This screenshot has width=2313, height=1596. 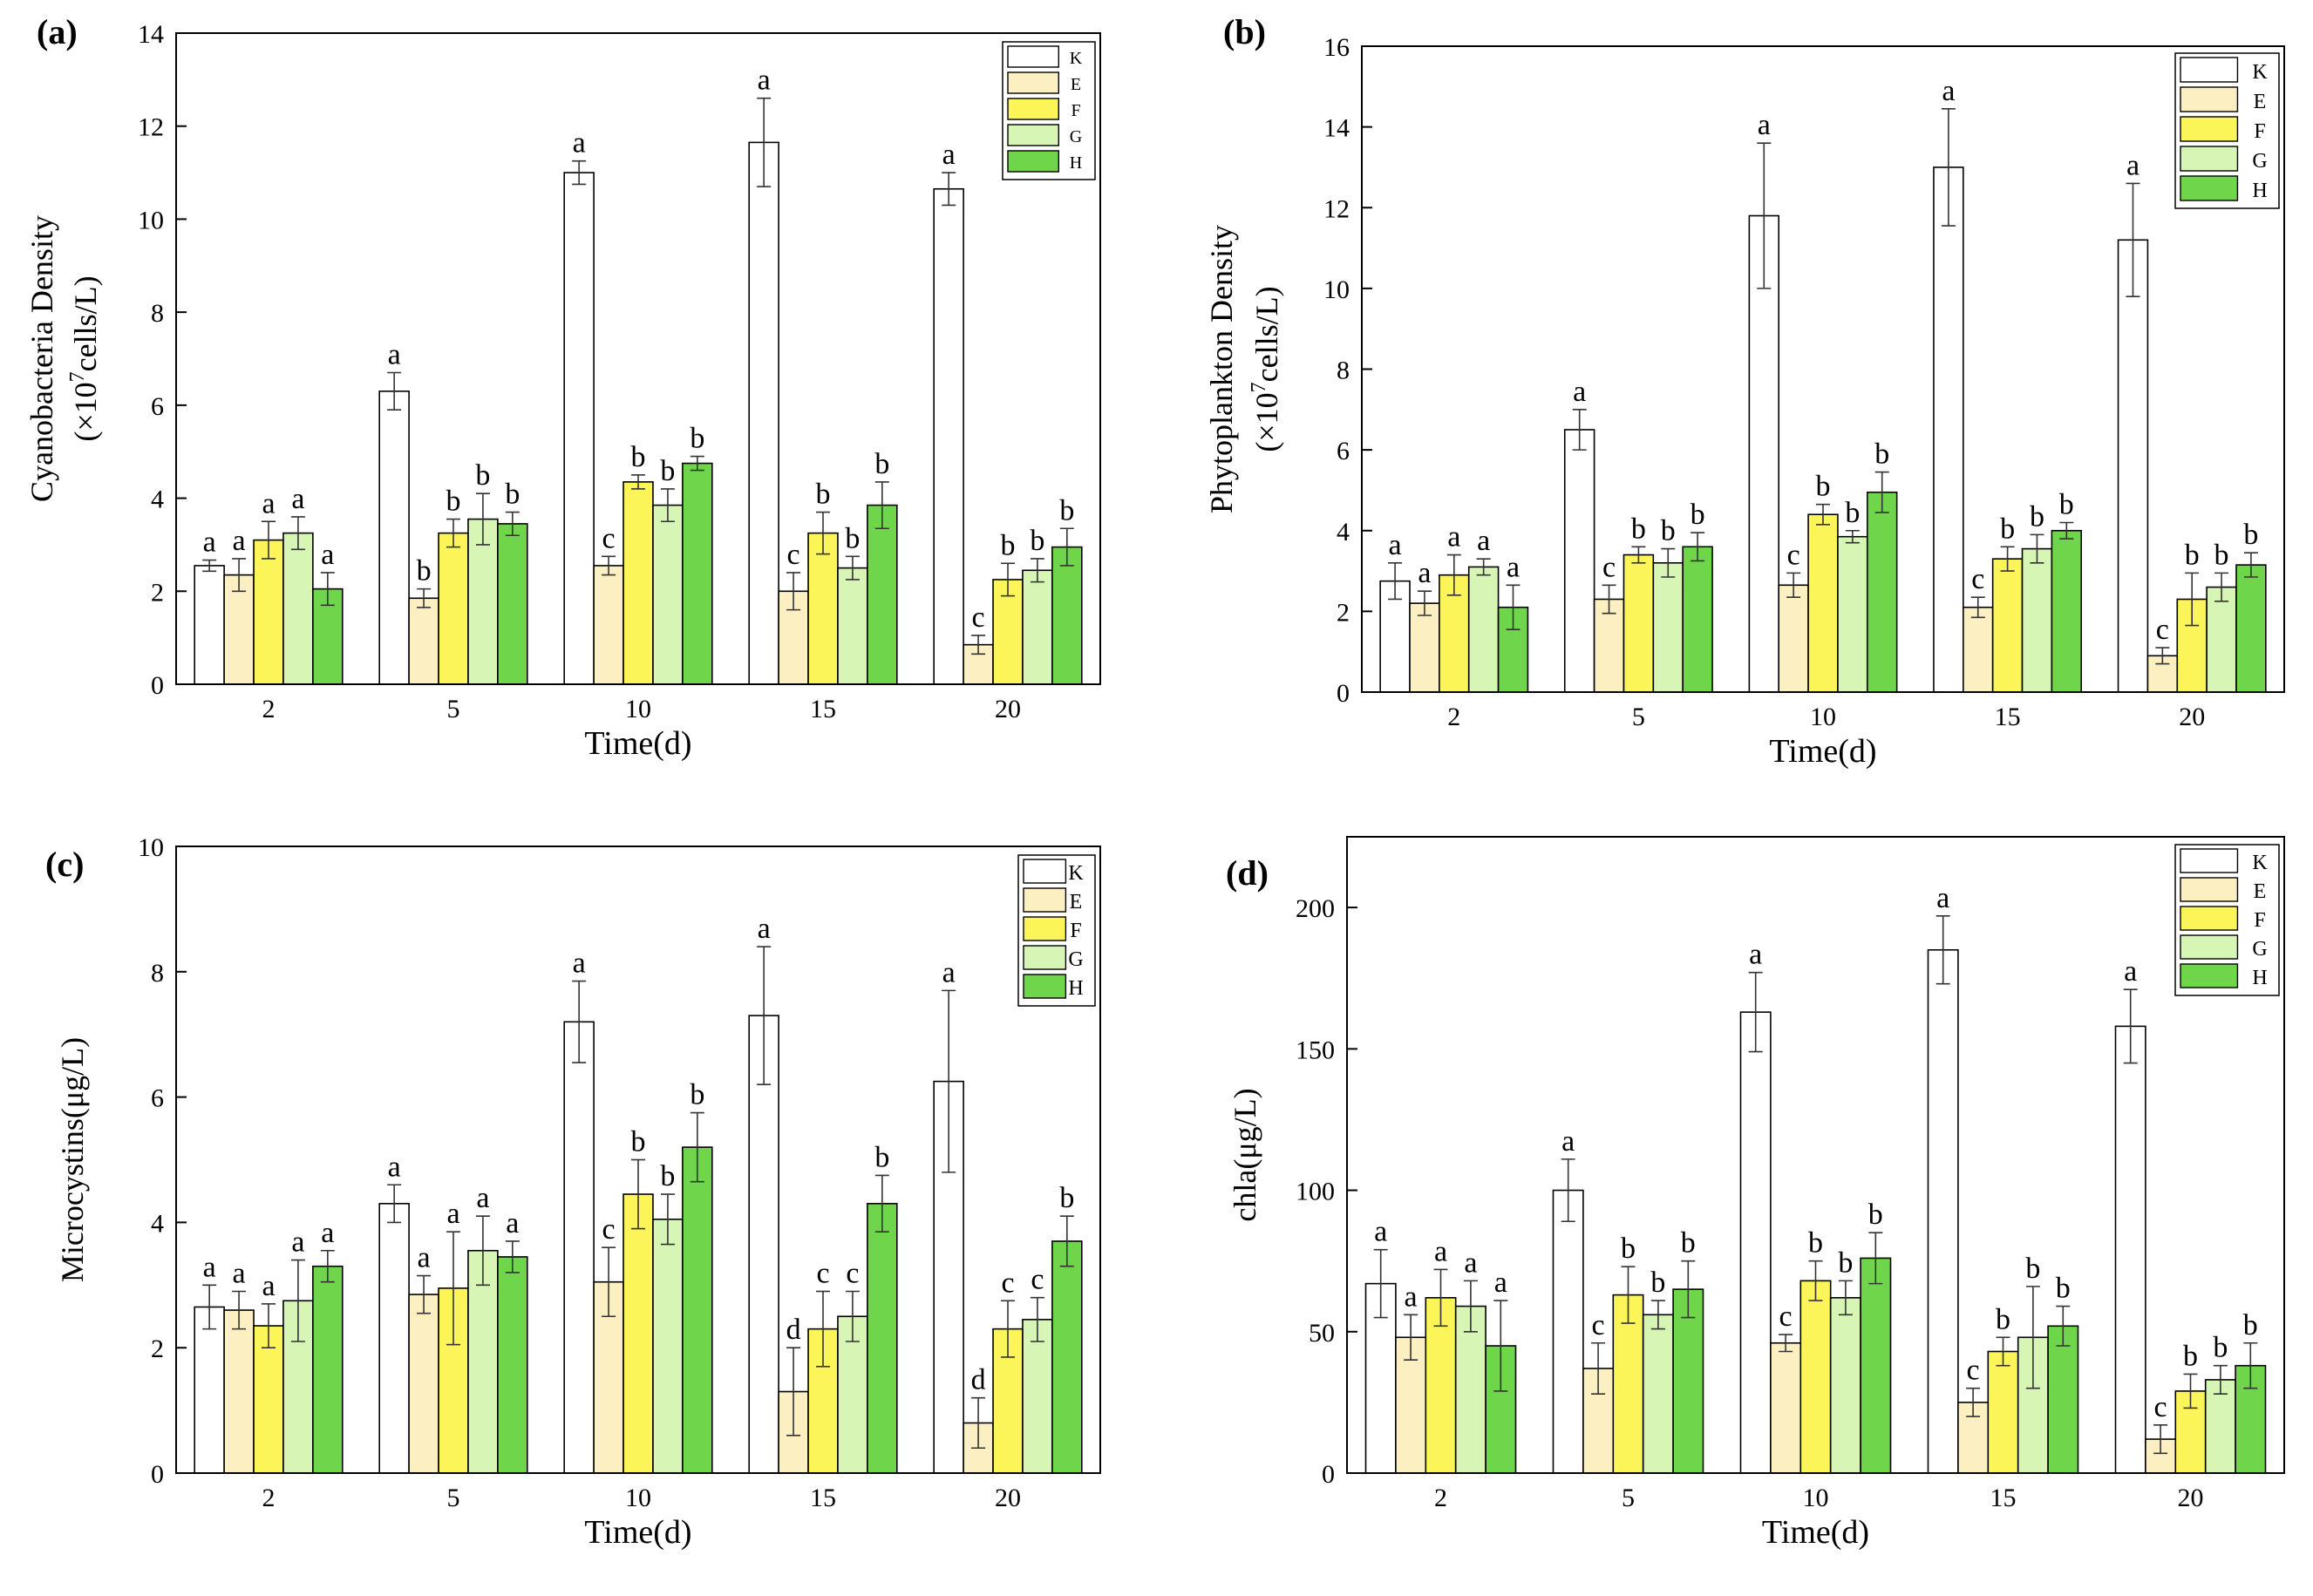 What do you see at coordinates (1336, 208) in the screenshot?
I see `y-tick-label: 12` at bounding box center [1336, 208].